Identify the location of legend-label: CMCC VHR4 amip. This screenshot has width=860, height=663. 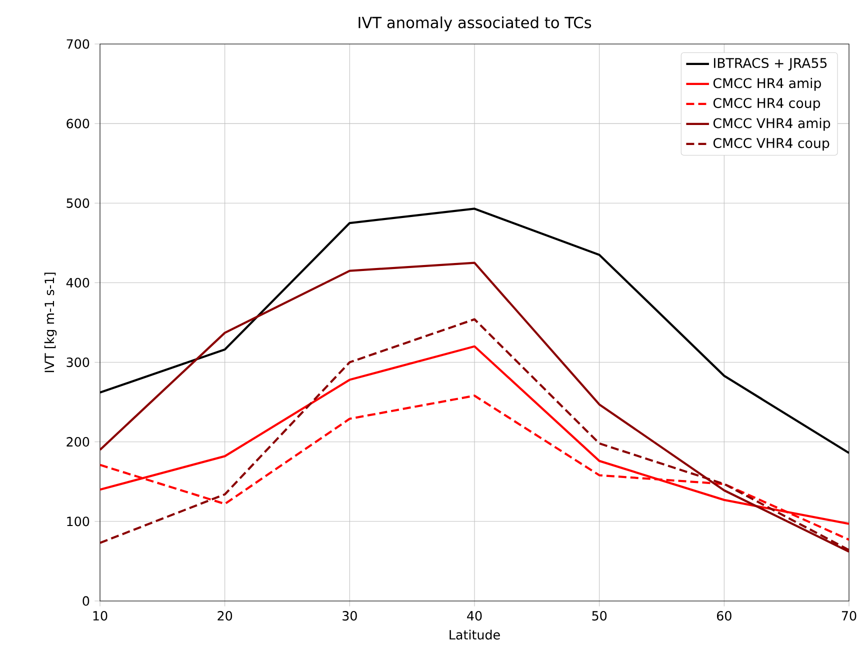
(771, 124).